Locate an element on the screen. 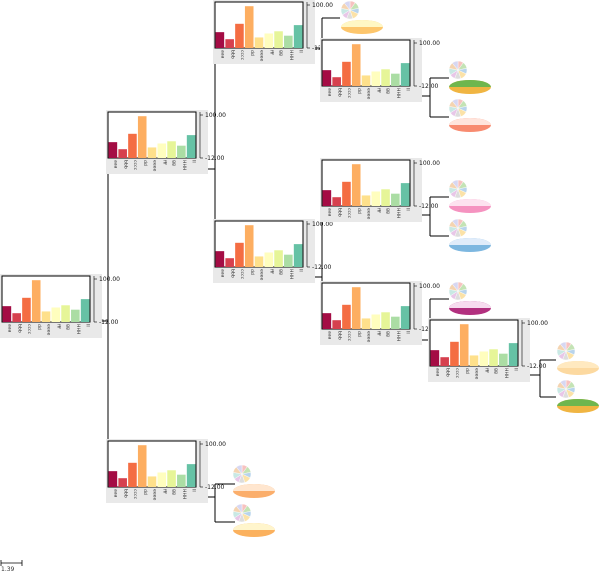 This screenshot has height=584, width=600. bar-panel-n5: aaa bbb cccc dd eeee fff gg HHH II 100.00 -12.00 is located at coordinates (380, 70).